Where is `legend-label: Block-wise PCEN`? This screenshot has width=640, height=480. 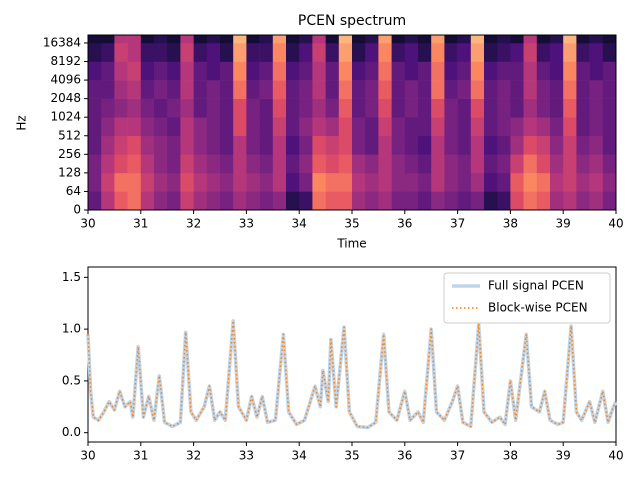
legend-label: Block-wise PCEN is located at coordinates (538, 308).